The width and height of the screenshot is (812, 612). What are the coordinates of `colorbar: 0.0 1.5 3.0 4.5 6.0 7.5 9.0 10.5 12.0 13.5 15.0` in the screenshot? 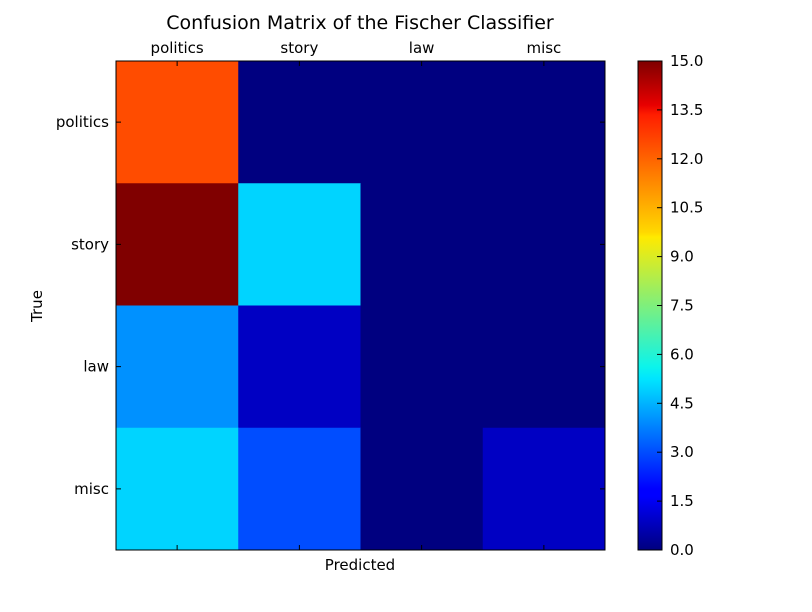 It's located at (670, 305).